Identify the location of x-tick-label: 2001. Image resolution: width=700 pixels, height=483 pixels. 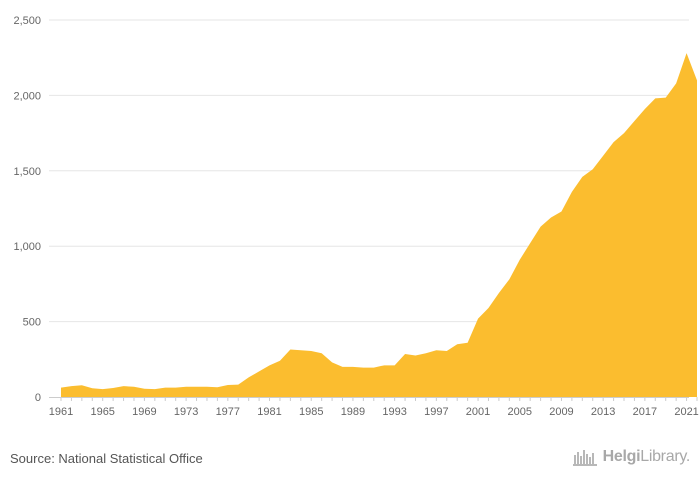
(478, 412).